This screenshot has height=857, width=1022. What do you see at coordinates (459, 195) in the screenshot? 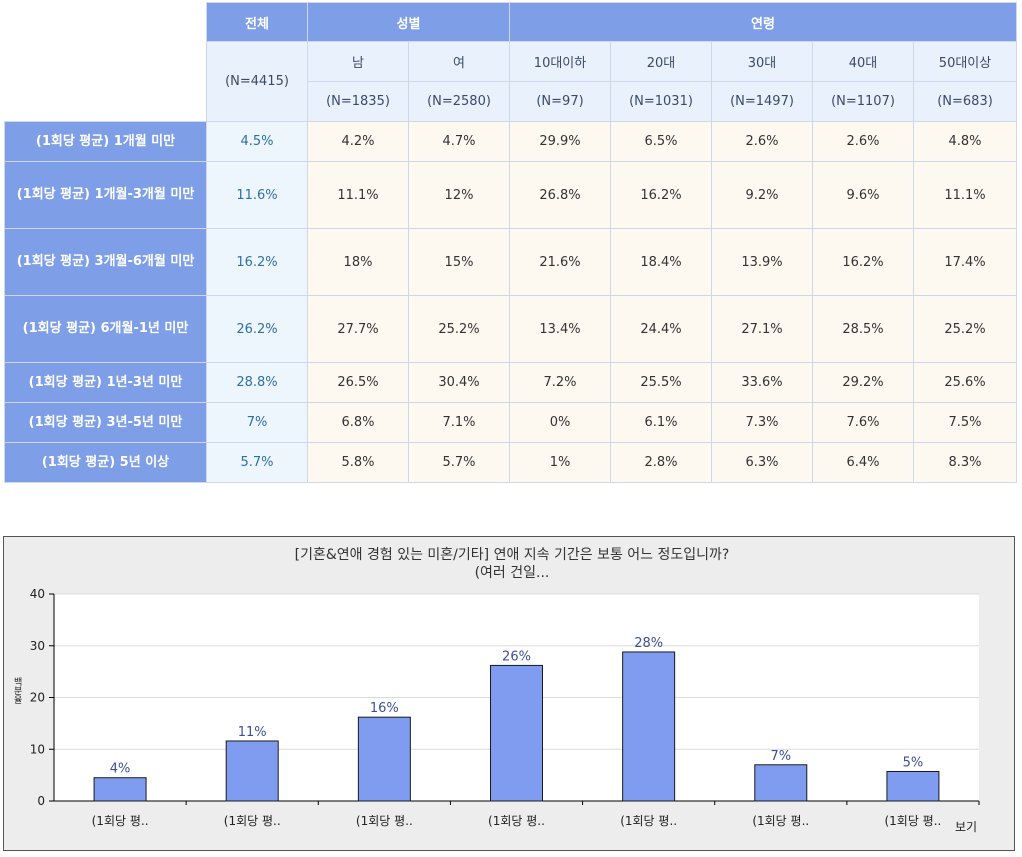
I see `value-cell: 12%` at bounding box center [459, 195].